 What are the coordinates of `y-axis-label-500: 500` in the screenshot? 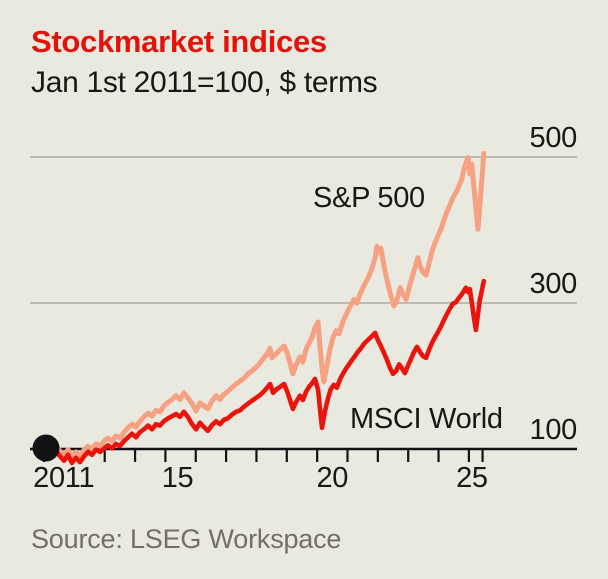 It's located at (553, 138).